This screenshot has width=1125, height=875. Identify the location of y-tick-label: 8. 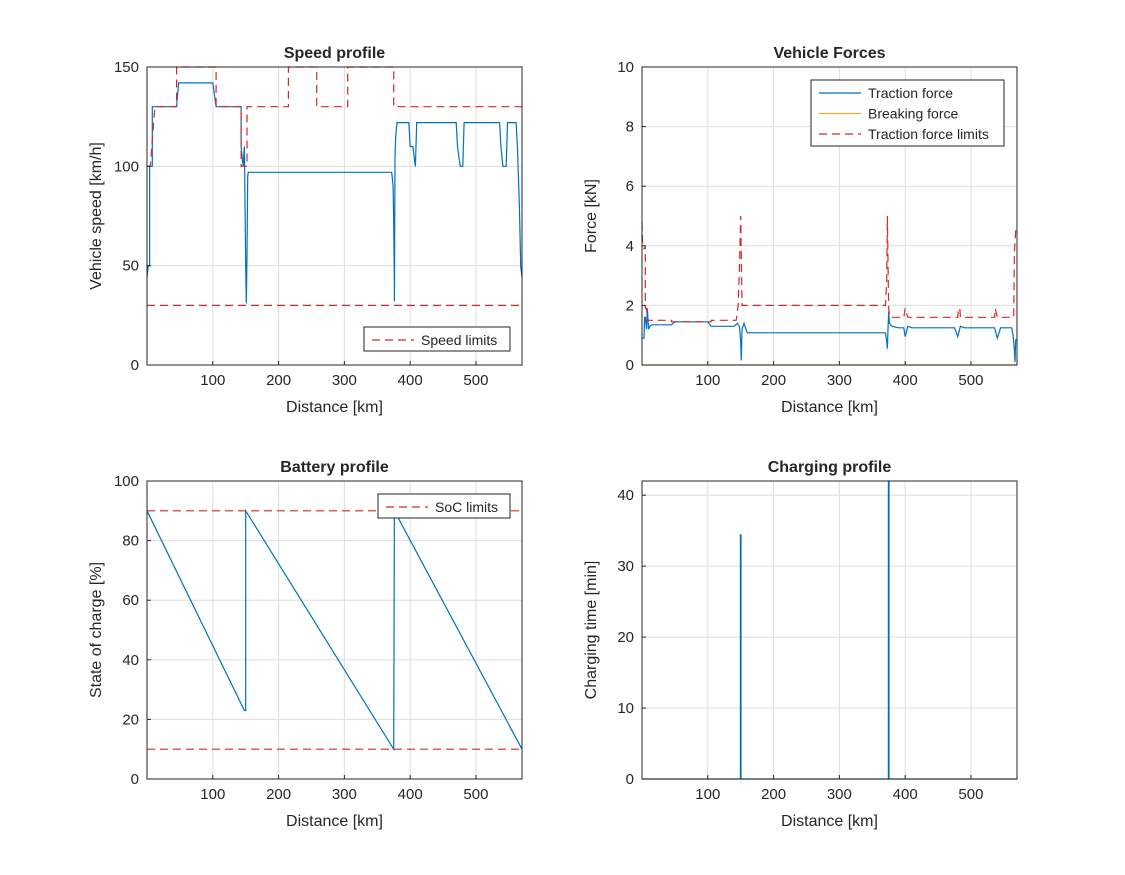
(630, 127).